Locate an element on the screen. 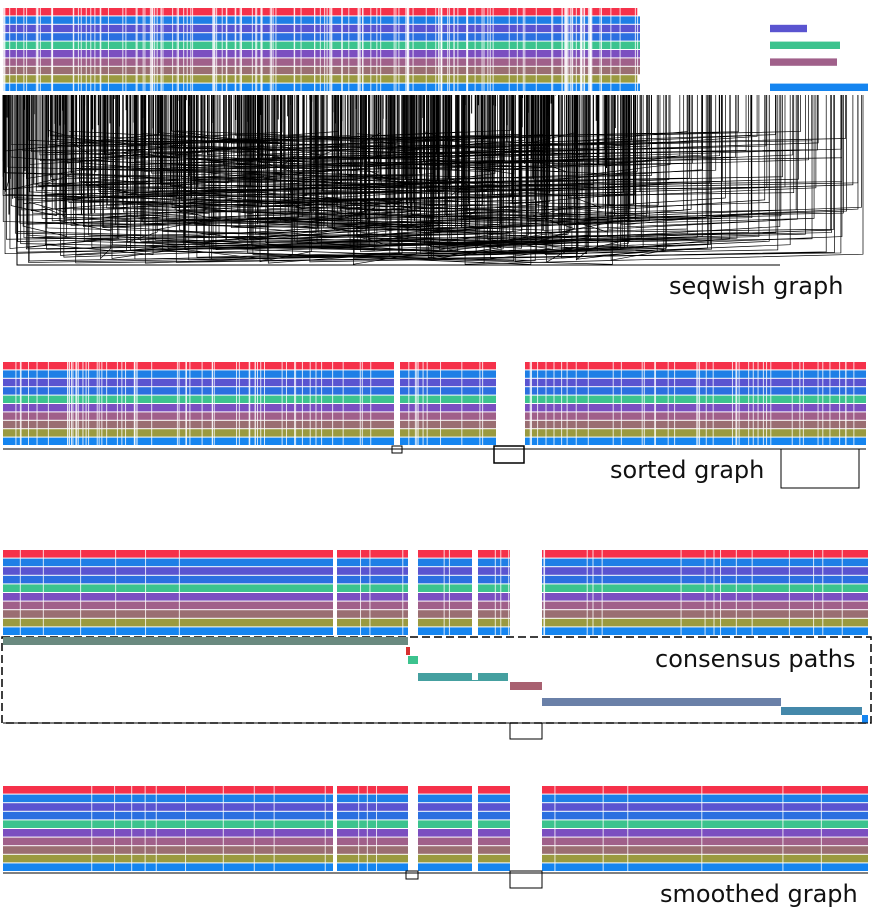 The image size is (874, 910). seqwish-graph-label: seqwish graph is located at coordinates (756, 286).